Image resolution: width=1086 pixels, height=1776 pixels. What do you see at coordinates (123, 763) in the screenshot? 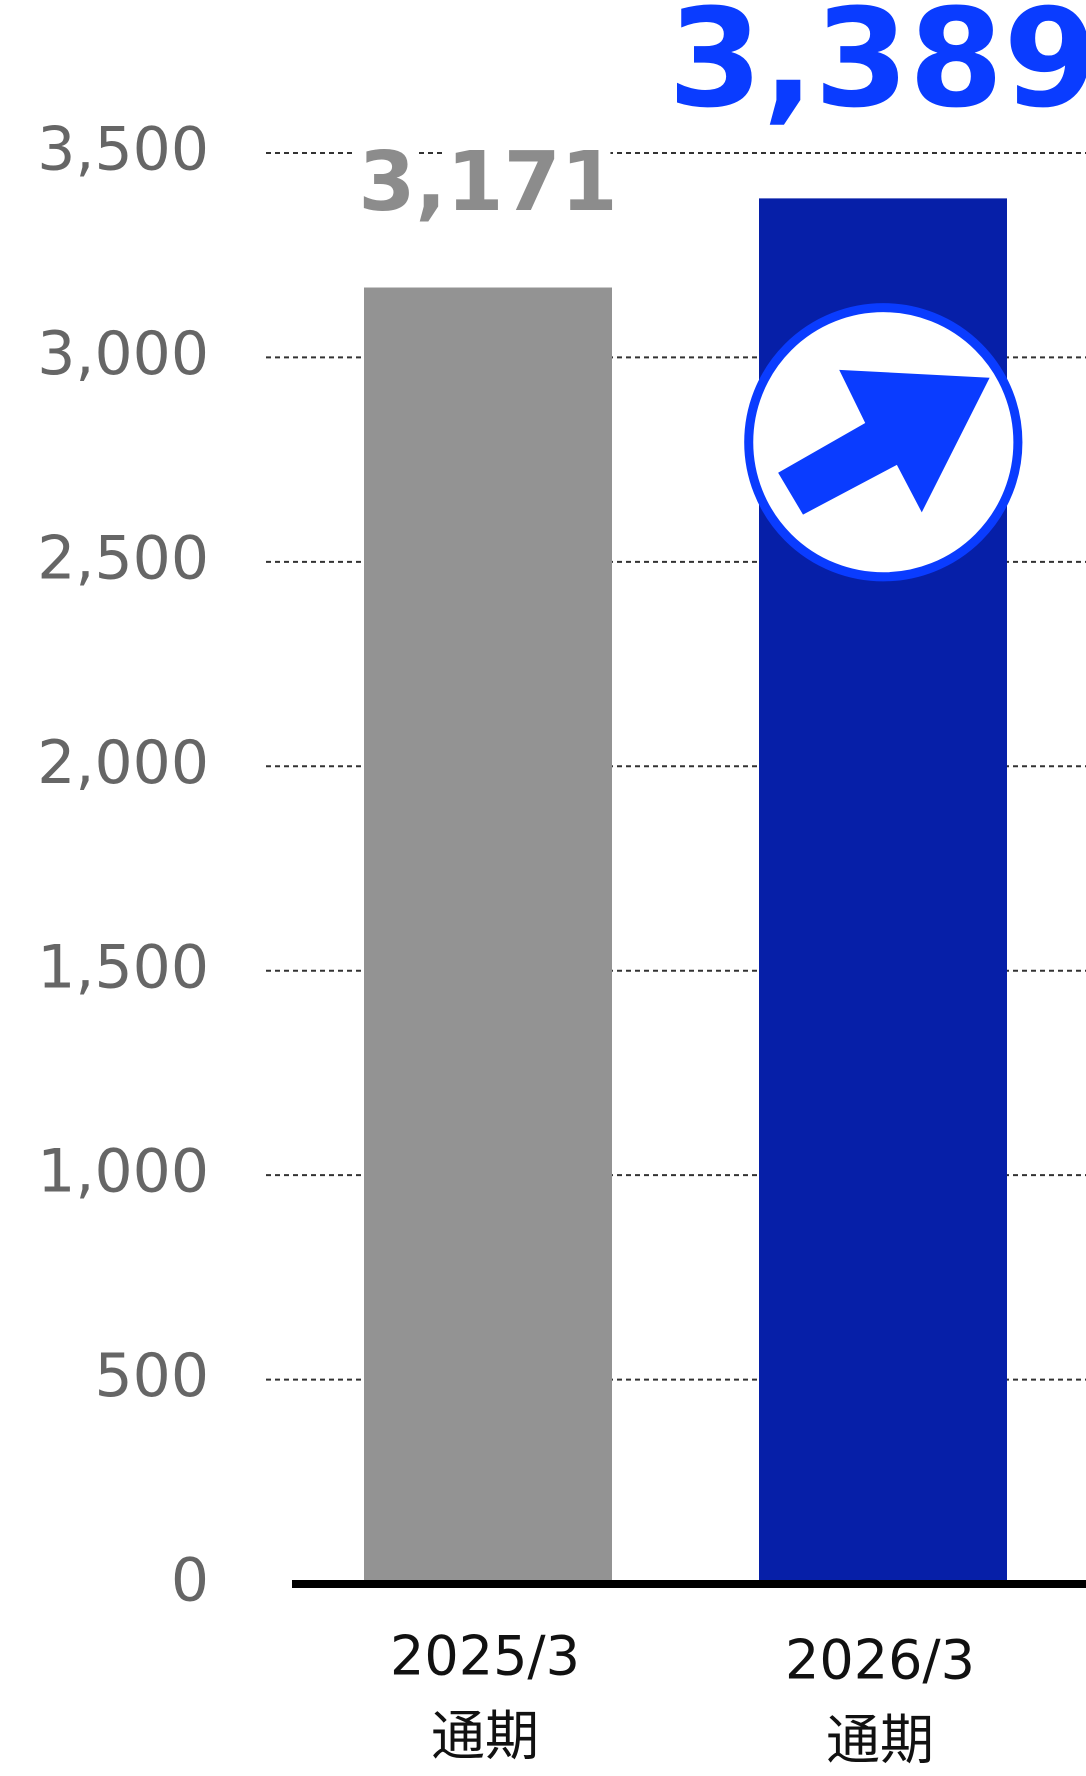
I see `y-tick-label: 2,000` at bounding box center [123, 763].